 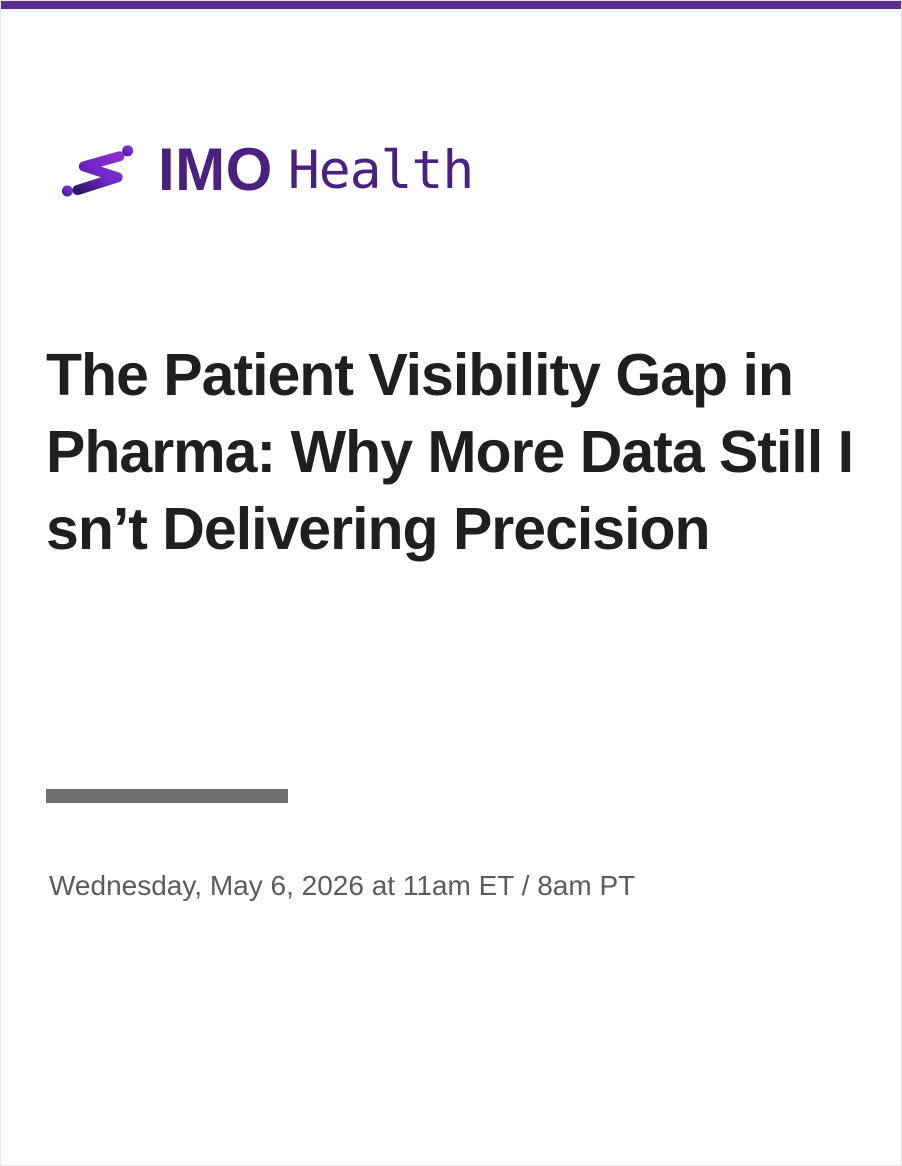 What do you see at coordinates (167, 796) in the screenshot?
I see `title-divider-bar` at bounding box center [167, 796].